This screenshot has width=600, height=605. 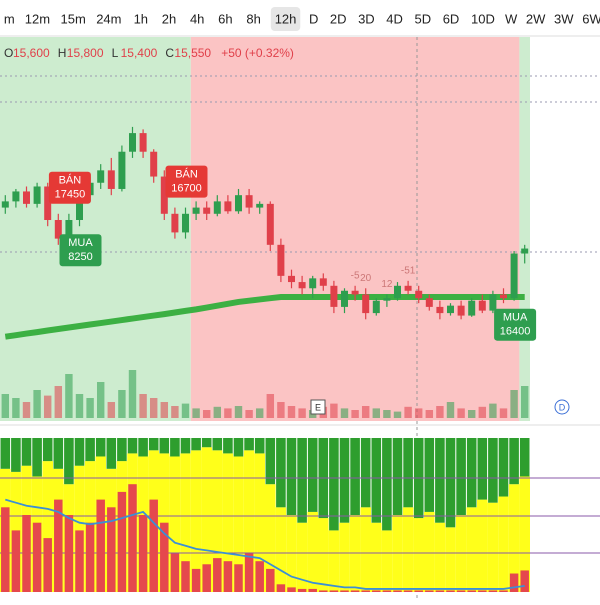 What do you see at coordinates (536, 18) in the screenshot?
I see `interval-button: 2W` at bounding box center [536, 18].